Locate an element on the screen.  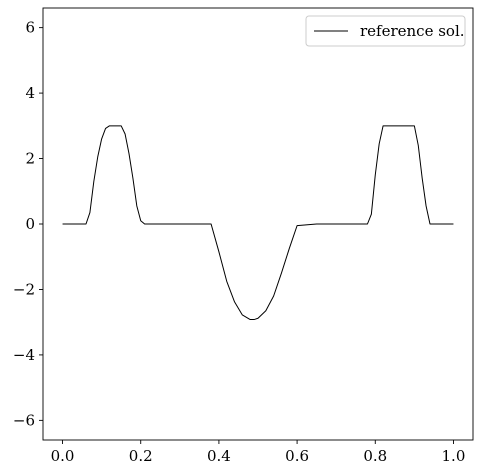
y-tick-label: −6 is located at coordinates (24, 420).